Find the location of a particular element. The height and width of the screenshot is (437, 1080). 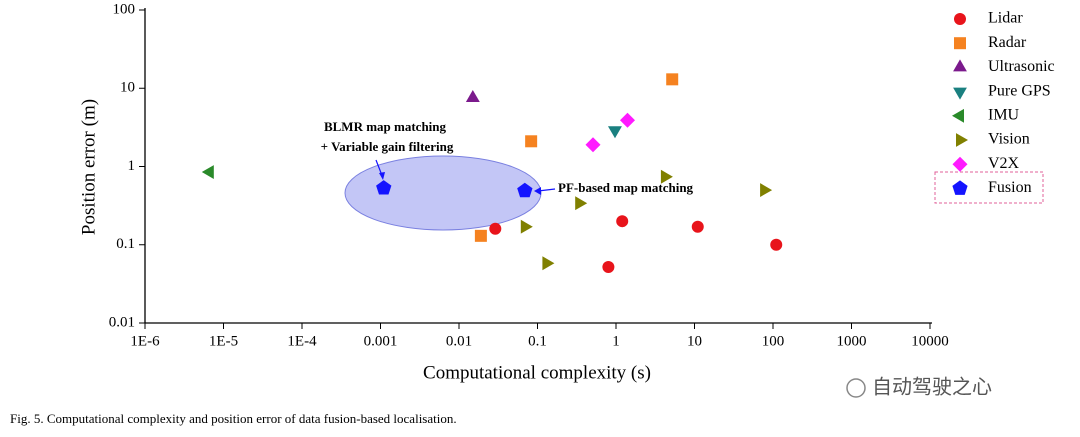

legend-label: IMU is located at coordinates (1004, 114).